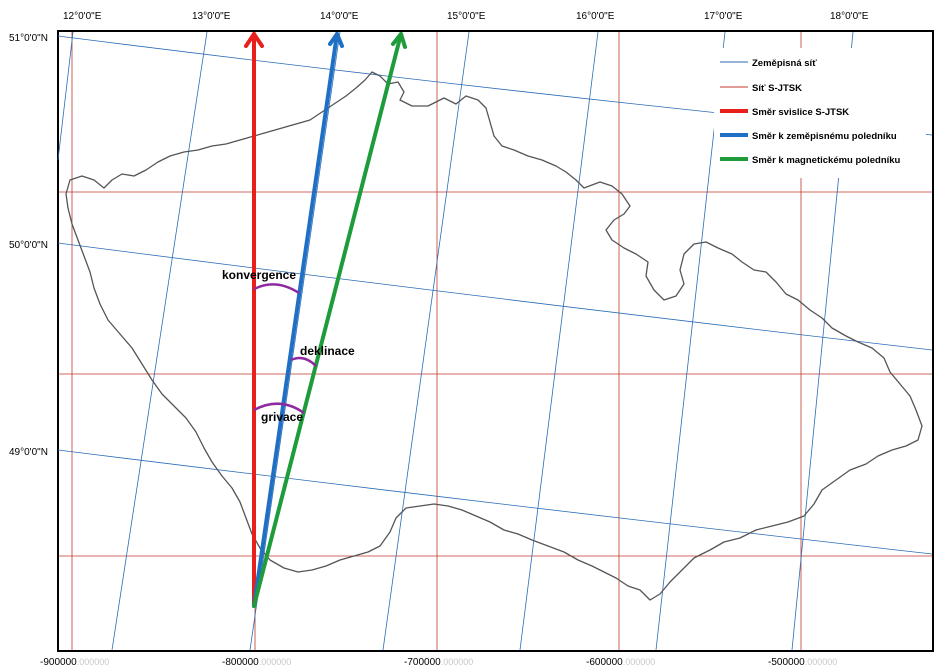  I want to click on legend-label: Síť S-JTSK, so click(777, 88).